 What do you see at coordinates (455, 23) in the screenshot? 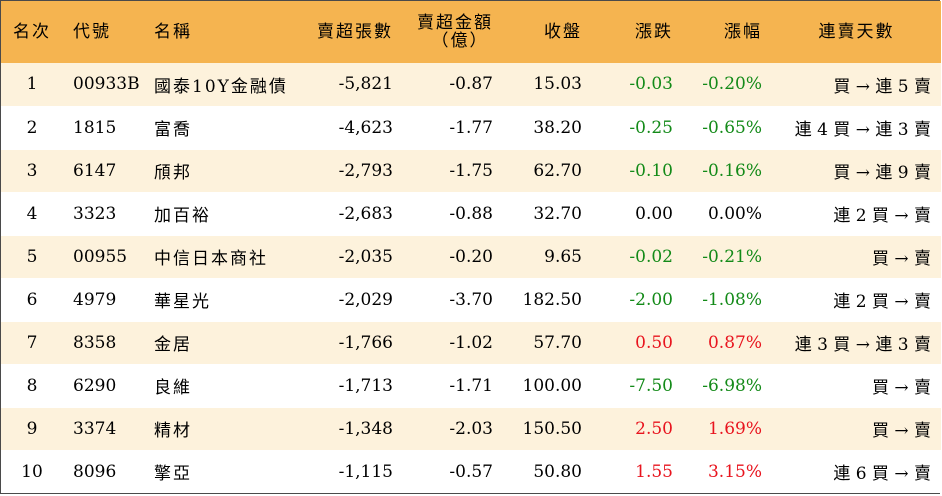
I see `header-net-sell-amount-line1: 賣超金額` at bounding box center [455, 23].